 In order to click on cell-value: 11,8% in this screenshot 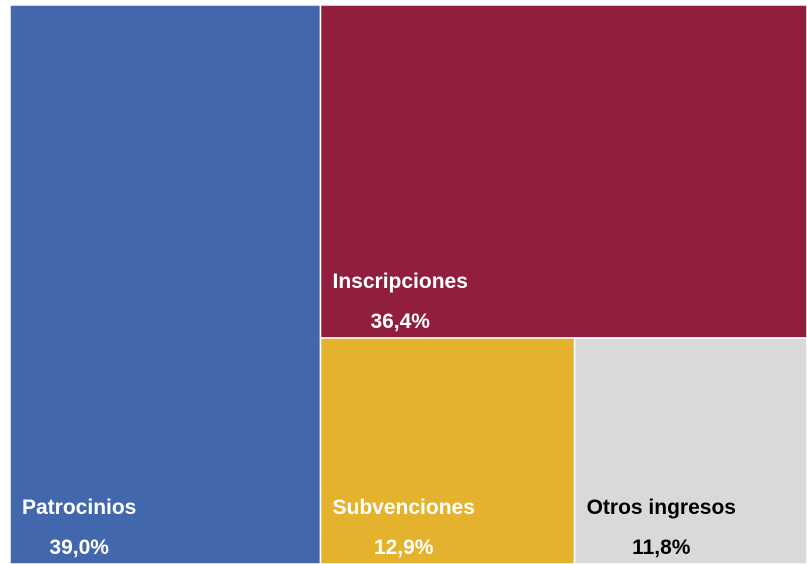, I will do `click(661, 547)`.